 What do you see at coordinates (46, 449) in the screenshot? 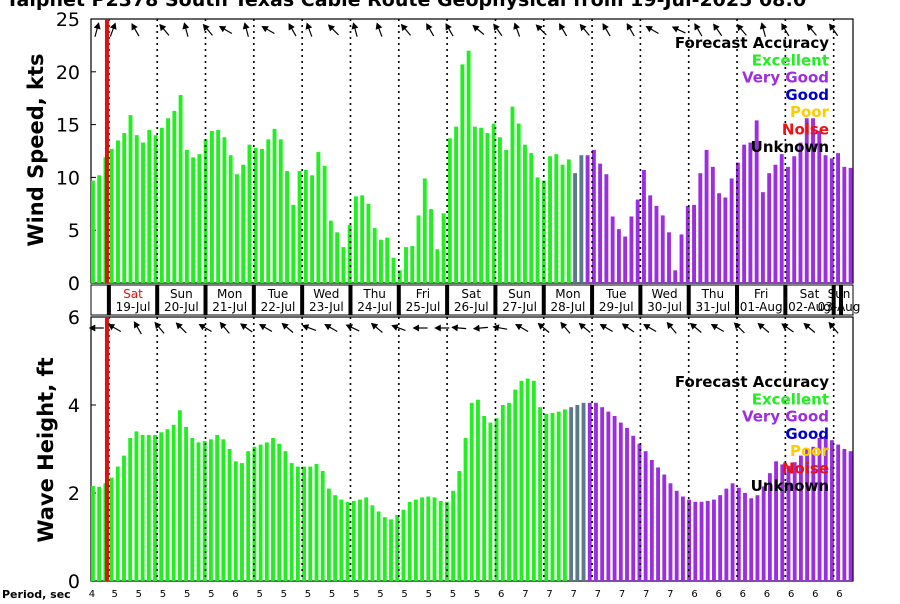
I see `wave-ylabel: Wave Height, ft` at bounding box center [46, 449].